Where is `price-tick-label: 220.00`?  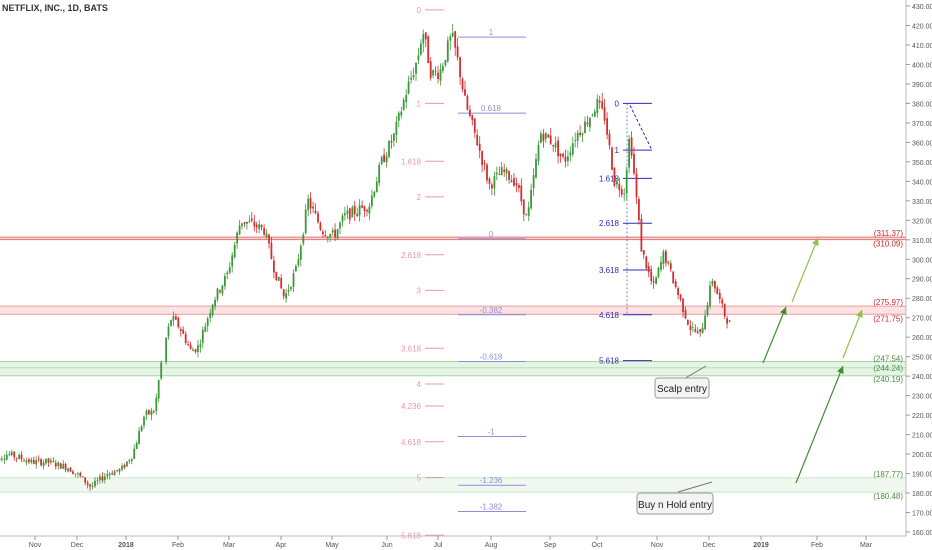
price-tick-label: 220.00 is located at coordinates (922, 416).